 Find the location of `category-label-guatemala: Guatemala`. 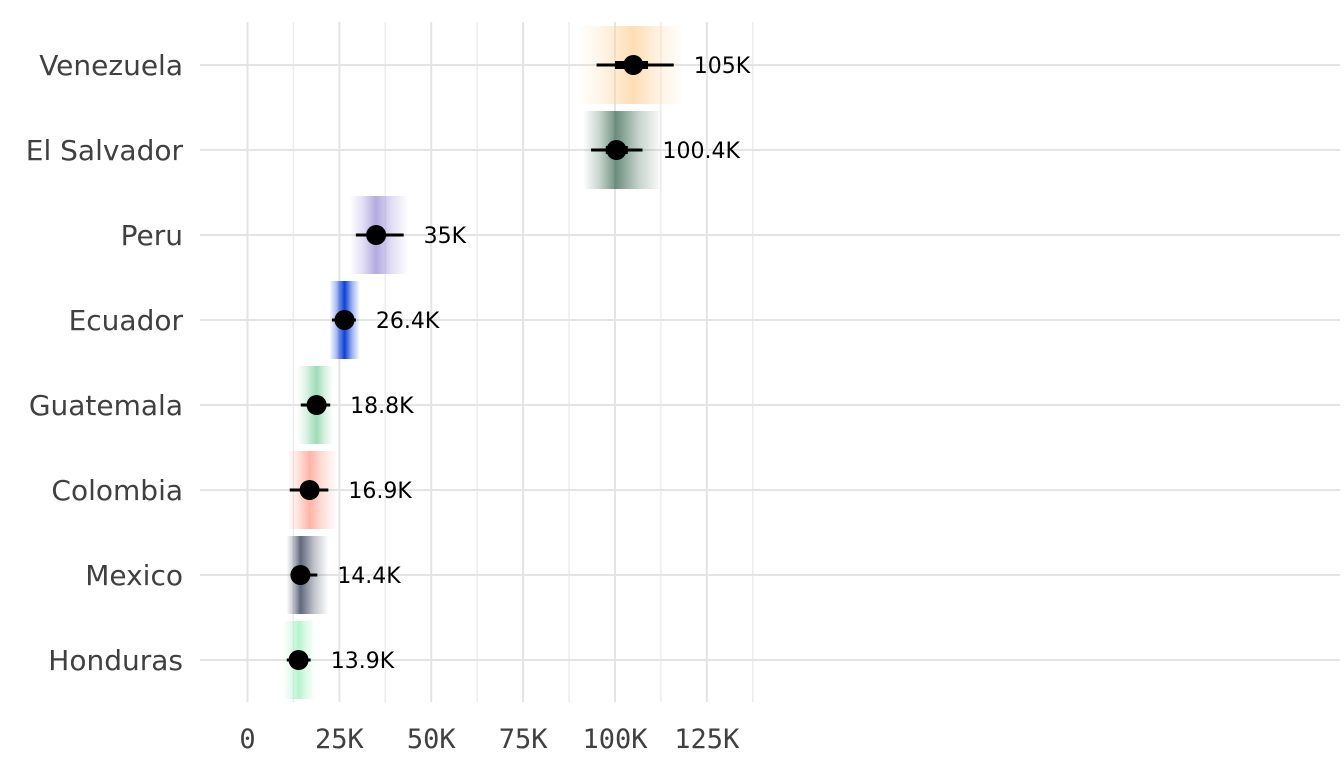

category-label-guatemala: Guatemala is located at coordinates (106, 405).